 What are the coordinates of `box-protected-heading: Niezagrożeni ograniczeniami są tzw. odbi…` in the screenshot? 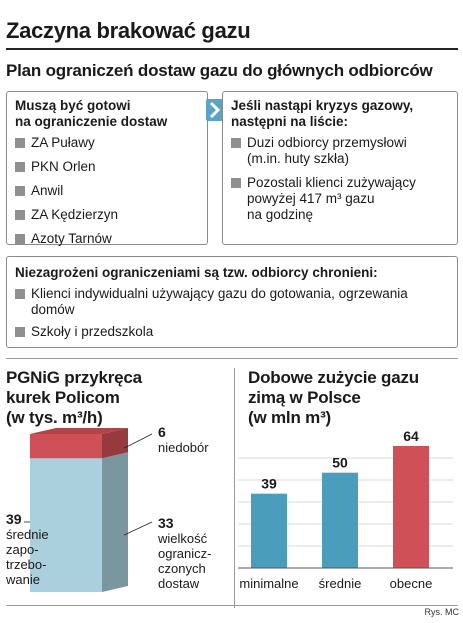 It's located at (196, 272).